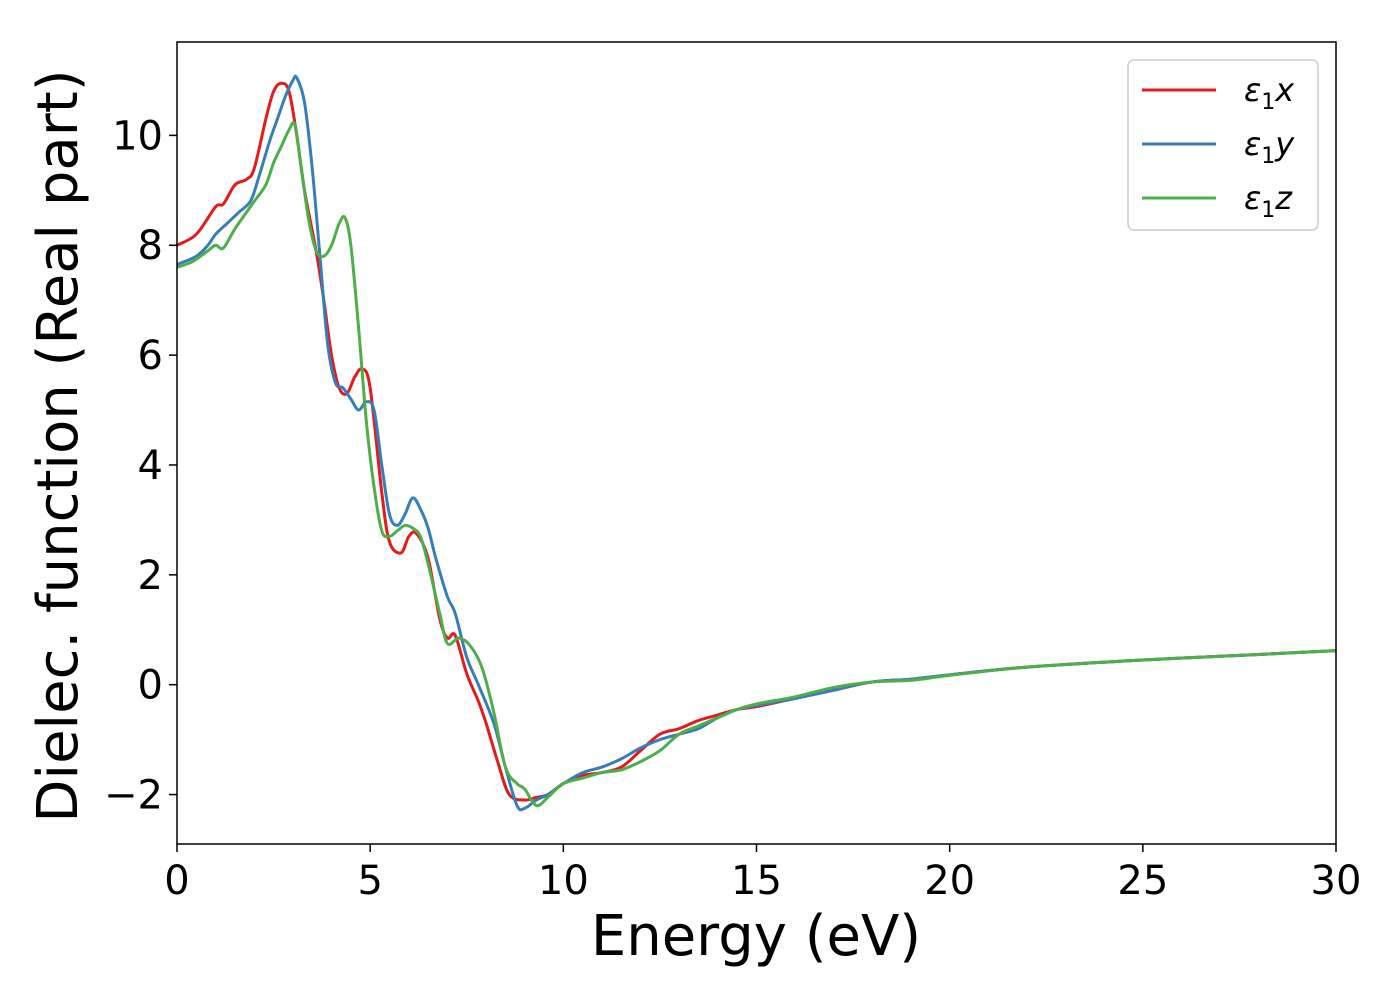  What do you see at coordinates (150, 686) in the screenshot?
I see `y-tick-label: 0` at bounding box center [150, 686].